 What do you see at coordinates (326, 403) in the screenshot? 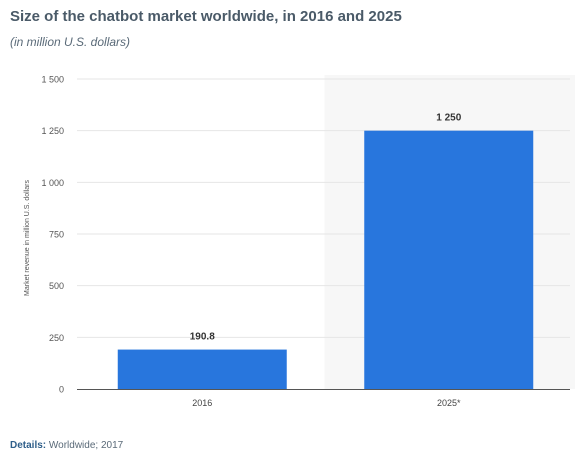
I see `x-tick-labels: 2016 2025*` at bounding box center [326, 403].